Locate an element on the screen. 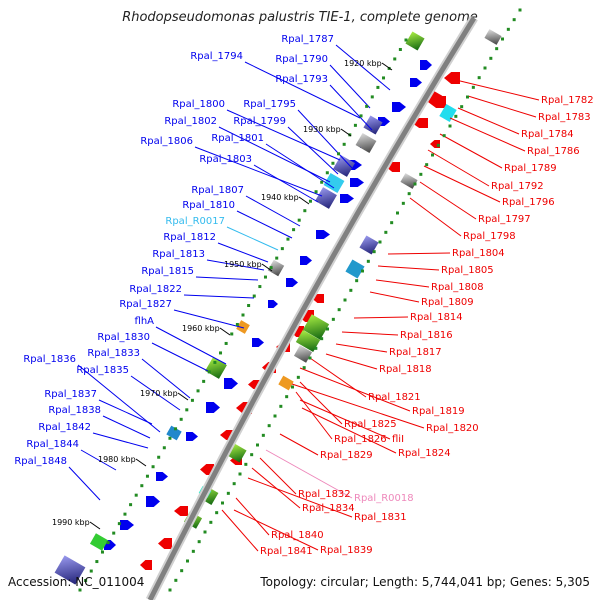 This screenshot has height=600, width=600. left-gene-label: Rpal_1837 is located at coordinates (70, 394).